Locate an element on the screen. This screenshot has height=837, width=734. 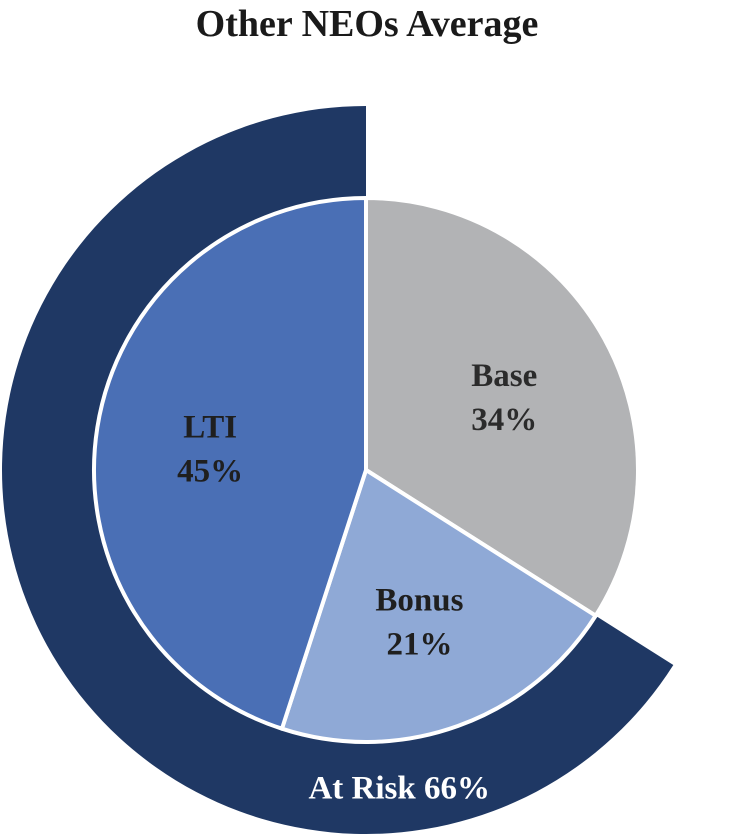
slice-label-base: Base is located at coordinates (504, 376).